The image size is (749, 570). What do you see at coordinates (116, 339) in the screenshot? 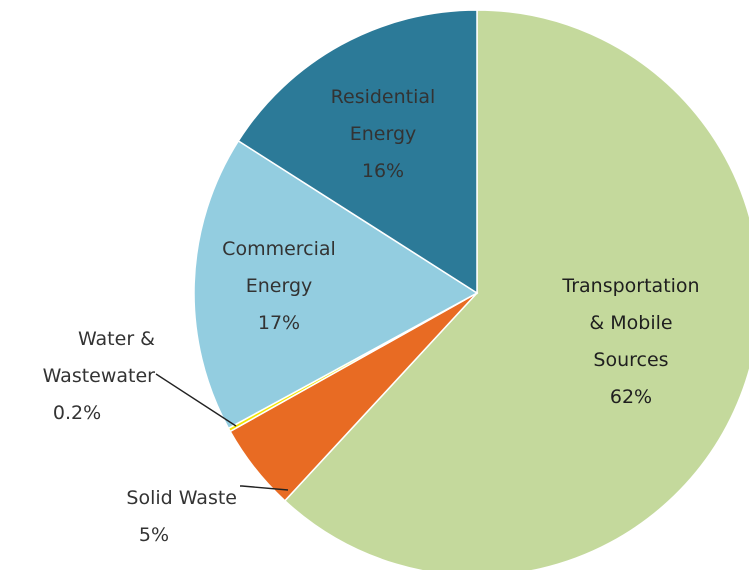
I see `slice-name-label: Water &` at bounding box center [116, 339].